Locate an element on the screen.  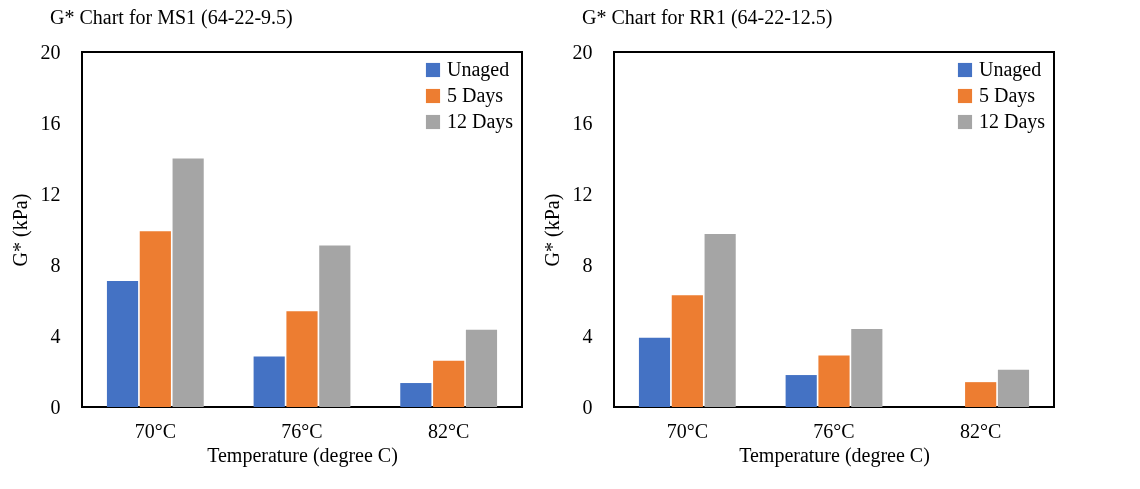
chart-title: G* Chart for MS1 (64-22-9.5) is located at coordinates (171, 17).